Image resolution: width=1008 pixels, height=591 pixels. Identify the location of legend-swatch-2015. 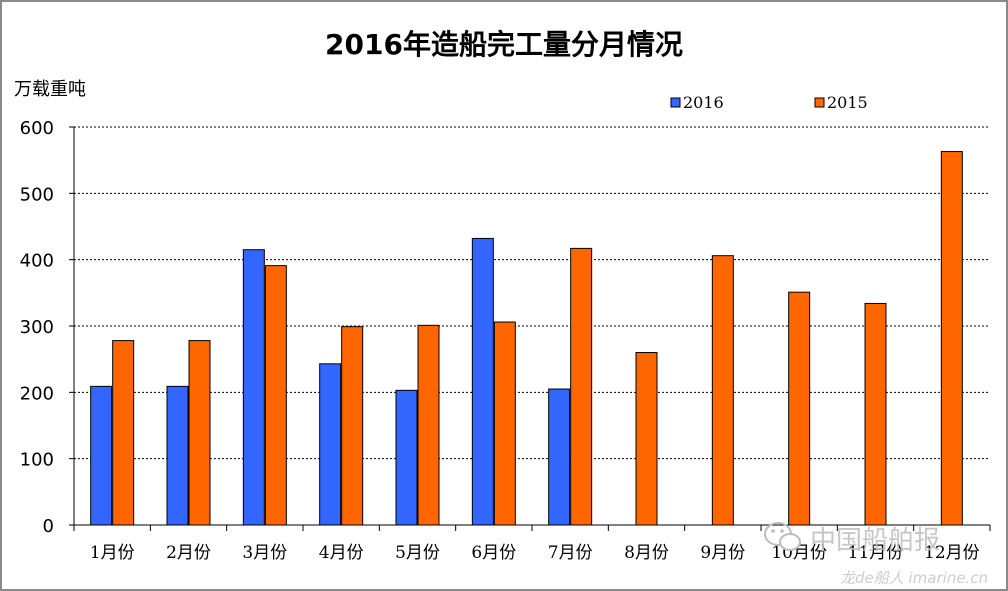
(819, 102).